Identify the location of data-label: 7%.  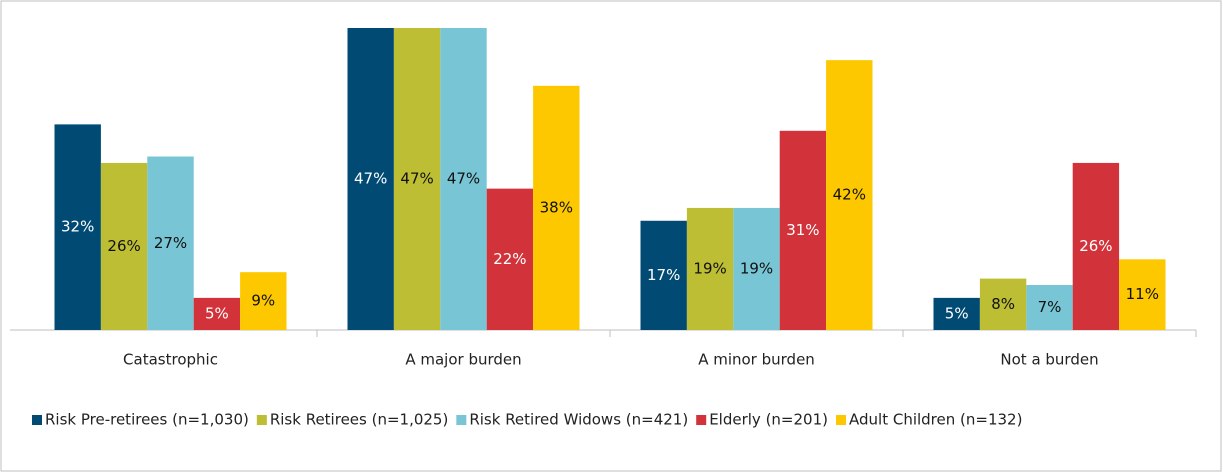
(1050, 307).